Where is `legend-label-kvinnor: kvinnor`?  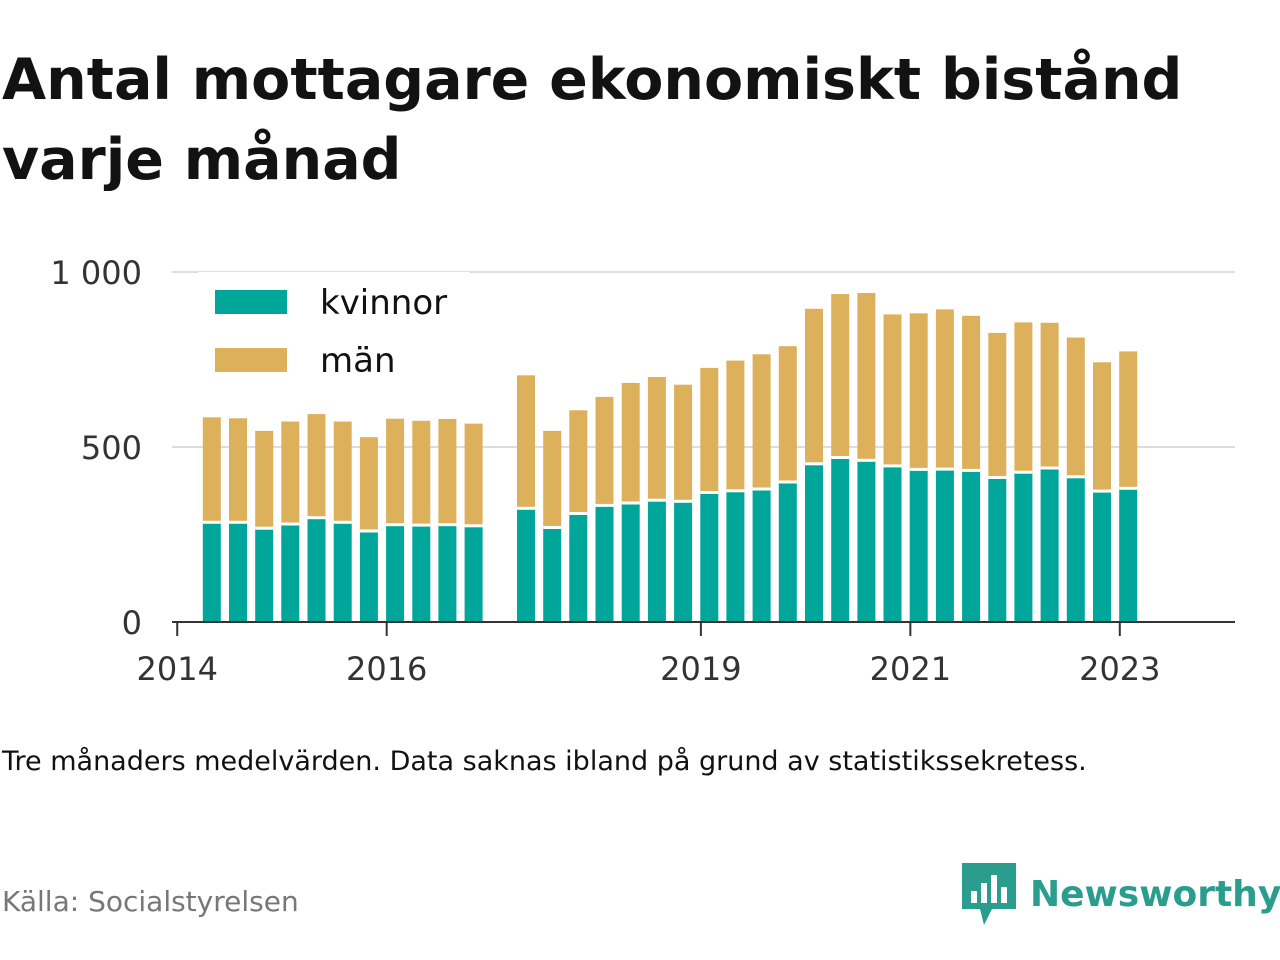 legend-label-kvinnor: kvinnor is located at coordinates (383, 303).